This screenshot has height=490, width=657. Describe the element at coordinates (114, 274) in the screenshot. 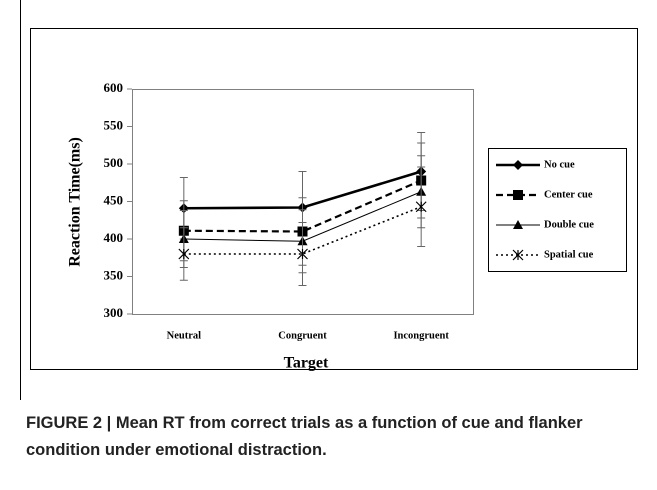

I see `y-tick-label: 350` at that location.